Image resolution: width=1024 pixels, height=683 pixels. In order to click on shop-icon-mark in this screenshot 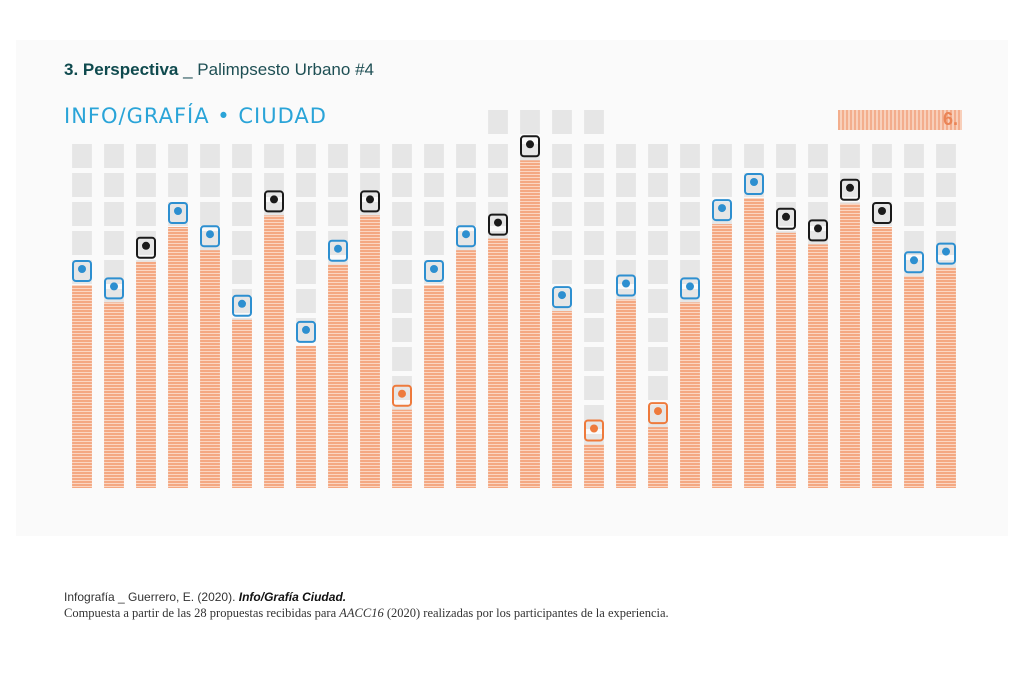, I will do `click(562, 295)`.